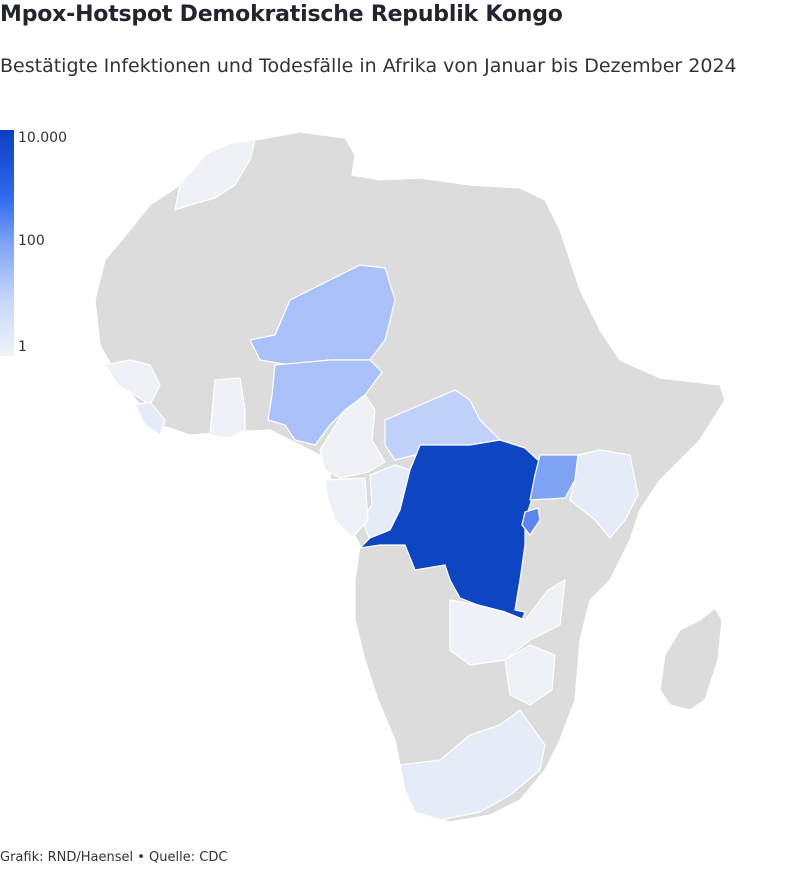 The height and width of the screenshot is (869, 800). What do you see at coordinates (507, 622) in the screenshot?
I see `zambia` at bounding box center [507, 622].